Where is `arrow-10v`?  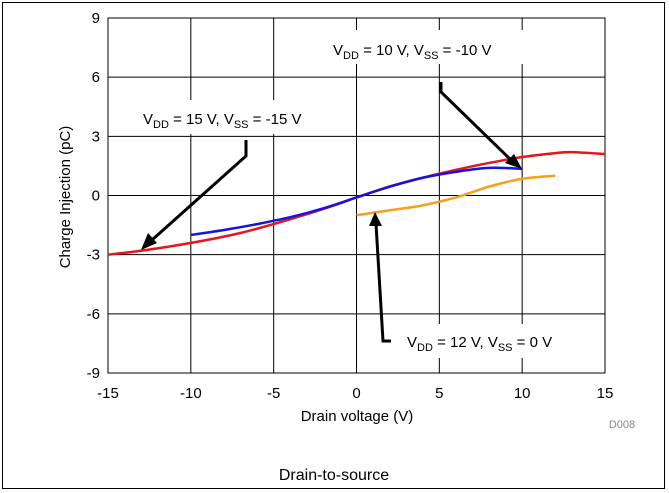 arrow-10v is located at coordinates (476, 122).